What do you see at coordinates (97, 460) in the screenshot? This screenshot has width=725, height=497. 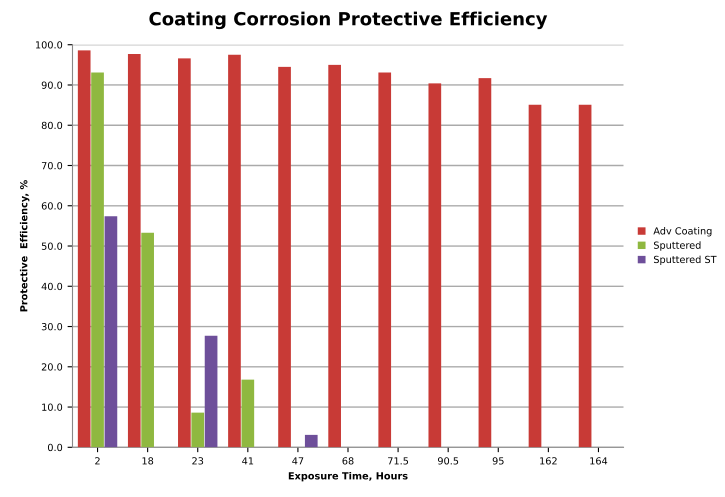 I see `x-tick-label: 2` at bounding box center [97, 460].